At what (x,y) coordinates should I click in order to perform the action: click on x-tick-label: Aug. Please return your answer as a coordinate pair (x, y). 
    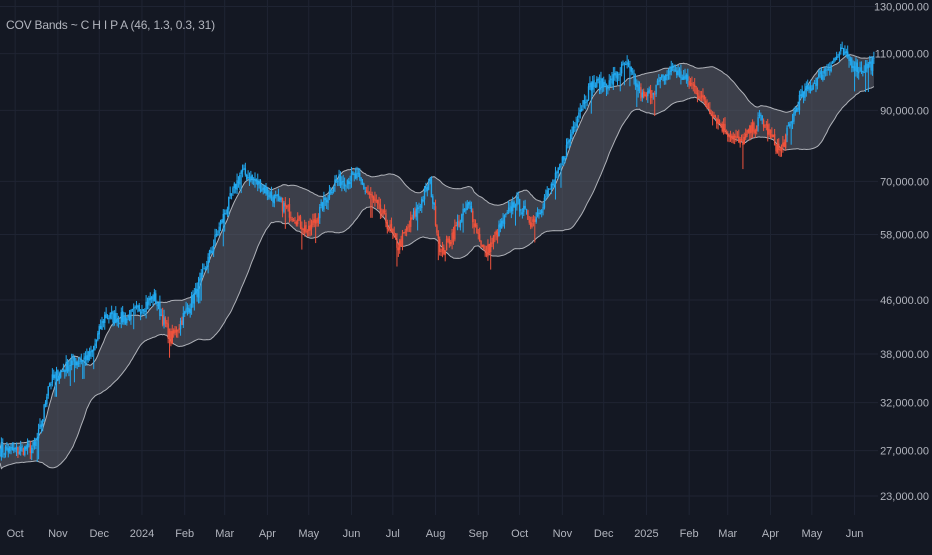
    Looking at the image, I should click on (436, 534).